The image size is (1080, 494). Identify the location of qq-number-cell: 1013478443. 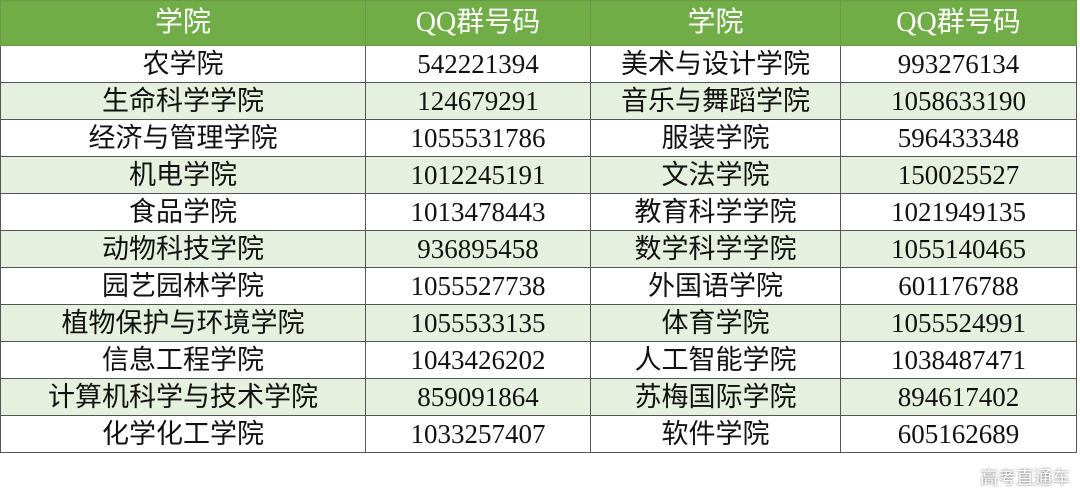
(478, 212).